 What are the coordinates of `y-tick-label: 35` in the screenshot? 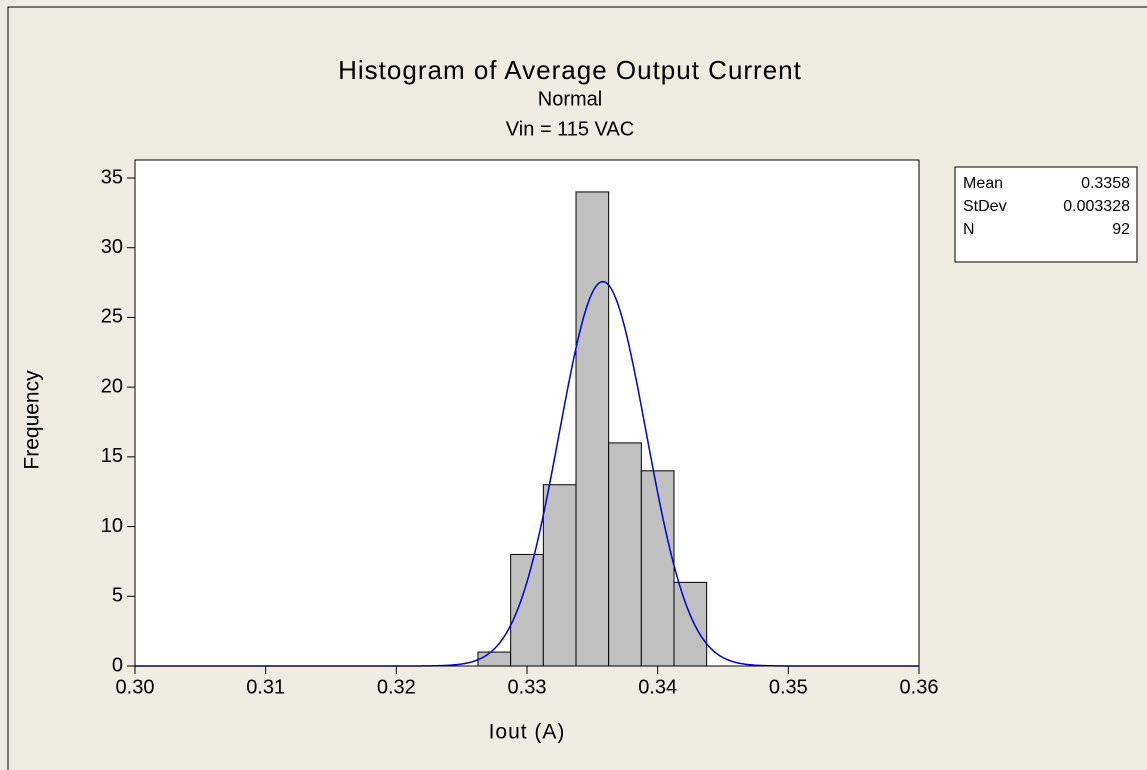 It's located at (112, 177).